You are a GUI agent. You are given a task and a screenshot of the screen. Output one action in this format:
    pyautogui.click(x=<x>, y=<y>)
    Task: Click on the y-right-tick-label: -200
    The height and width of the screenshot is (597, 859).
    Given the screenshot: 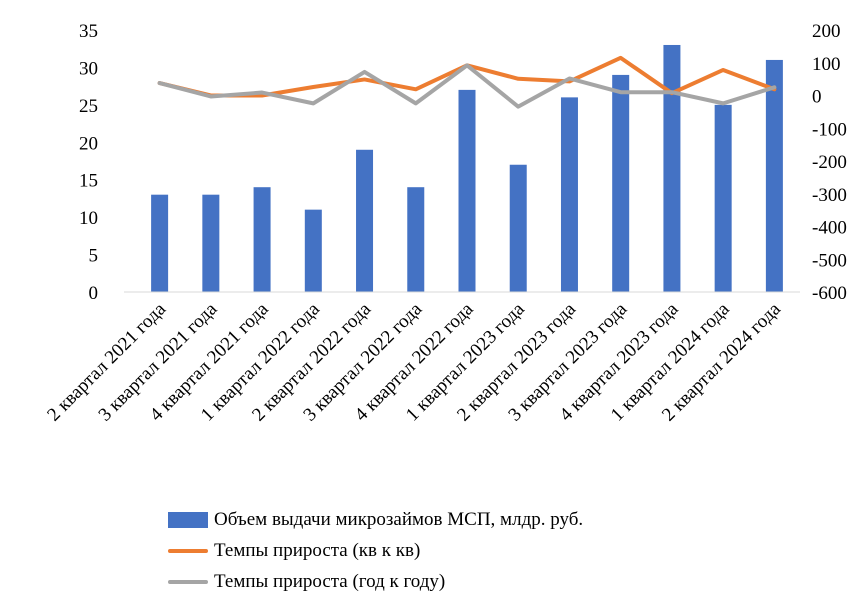 What is the action you would take?
    pyautogui.click(x=829, y=162)
    